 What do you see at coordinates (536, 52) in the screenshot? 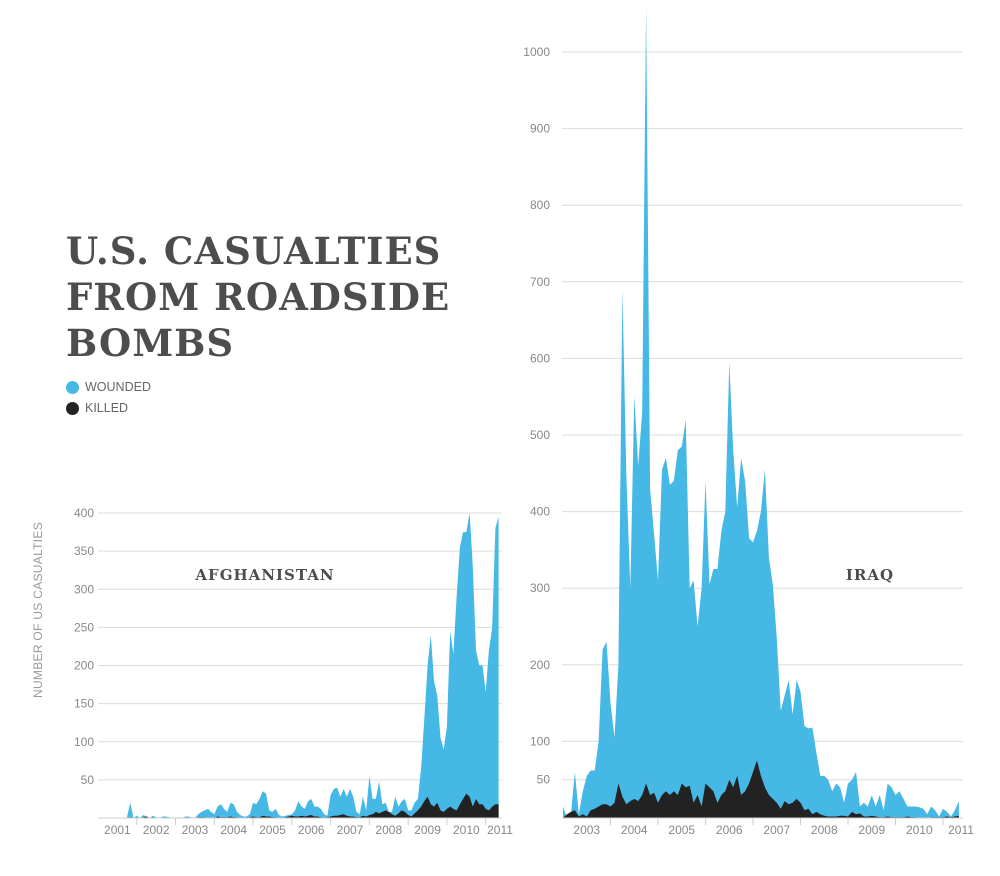
I see `iraq-ytick-label: 1000` at bounding box center [536, 52].